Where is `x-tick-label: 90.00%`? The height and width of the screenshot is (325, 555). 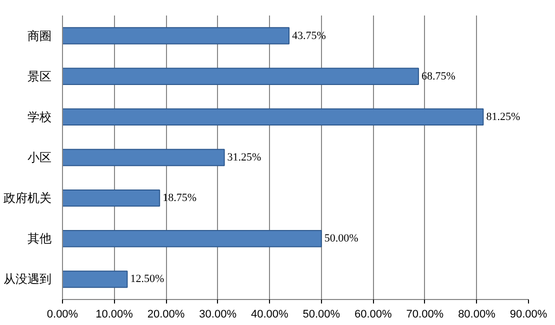
x-tick-label: 90.00% is located at coordinates (529, 314).